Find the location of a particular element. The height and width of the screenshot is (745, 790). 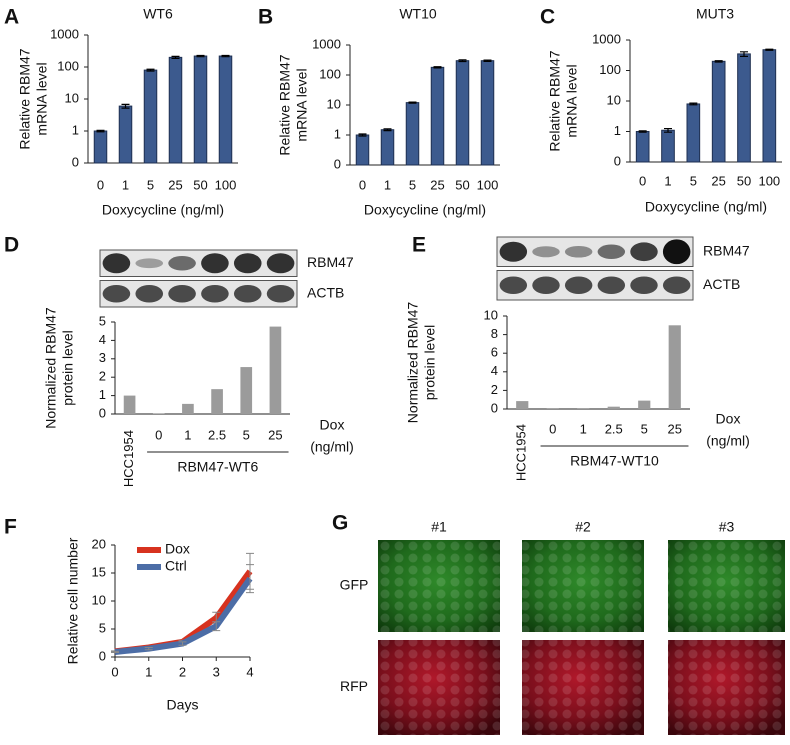

x-tick-label: 2.5 is located at coordinates (217, 434).